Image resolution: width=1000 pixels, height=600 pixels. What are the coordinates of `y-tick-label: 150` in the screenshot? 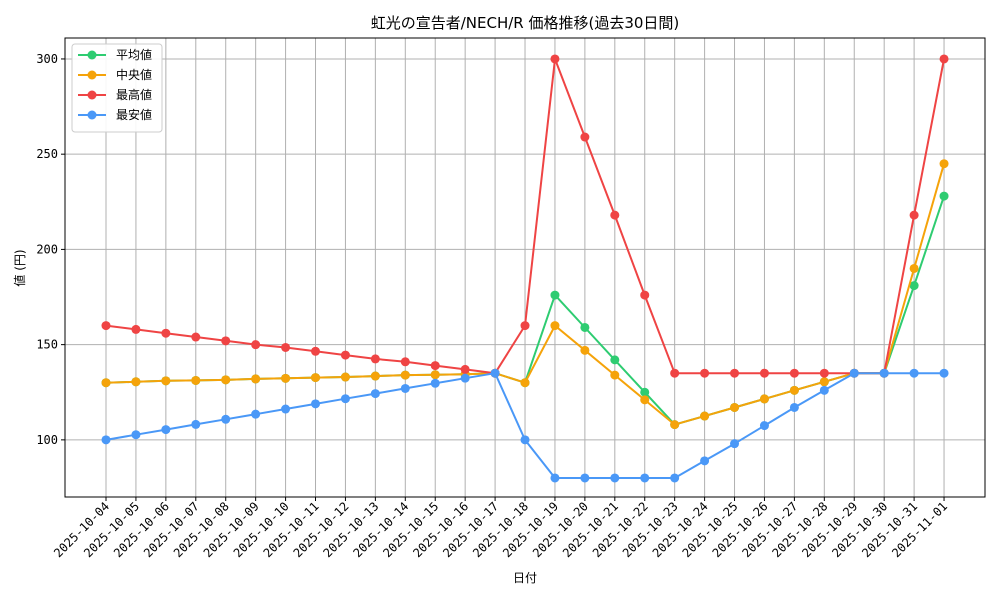 It's located at (47, 345).